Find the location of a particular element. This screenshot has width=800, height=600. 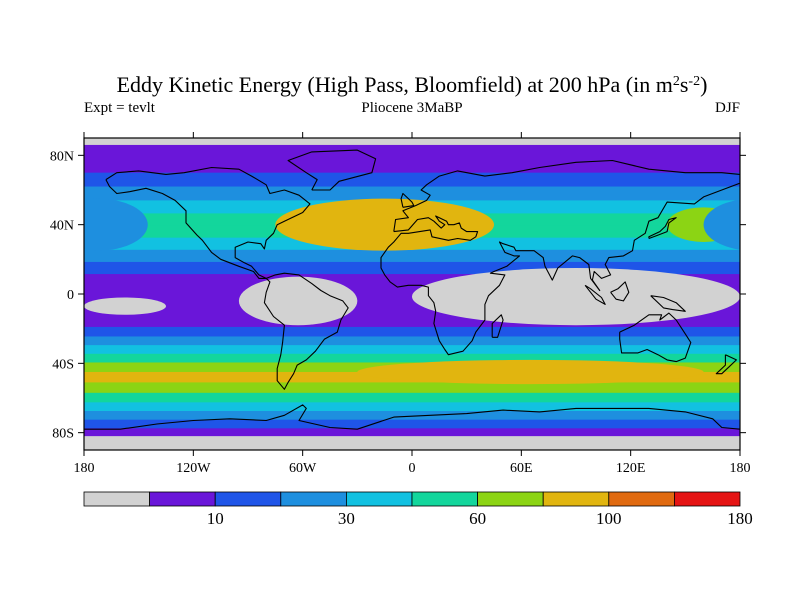

colorbar: 10 30 60 100 180 is located at coordinates (418, 509).